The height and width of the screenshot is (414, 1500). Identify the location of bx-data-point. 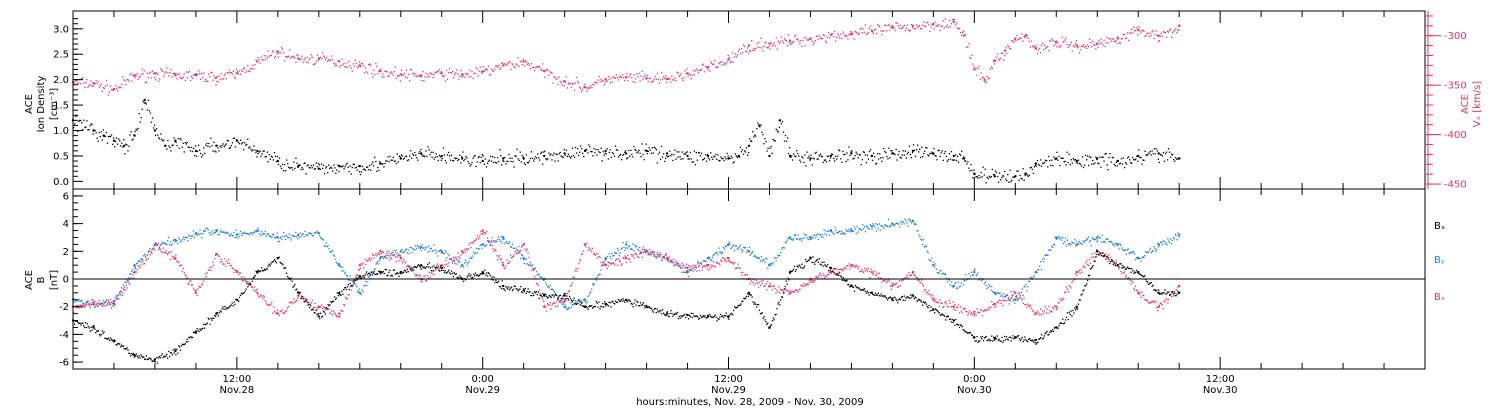
(564, 295).